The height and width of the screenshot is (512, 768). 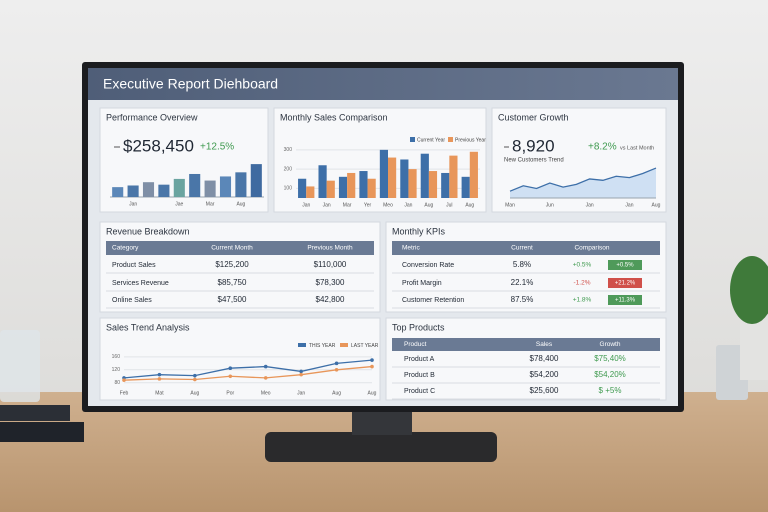 I want to click on x-tick-label: Mat, so click(x=159, y=393).